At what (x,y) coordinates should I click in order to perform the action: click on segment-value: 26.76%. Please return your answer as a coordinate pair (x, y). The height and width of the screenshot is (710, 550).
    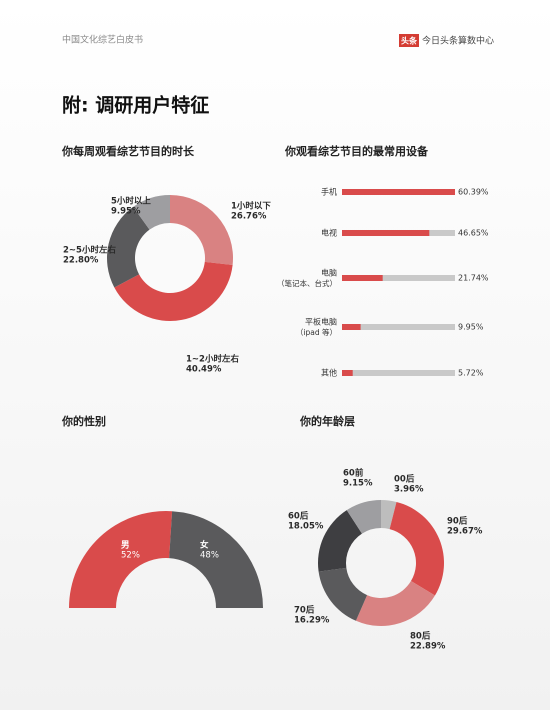
    Looking at the image, I should click on (249, 217).